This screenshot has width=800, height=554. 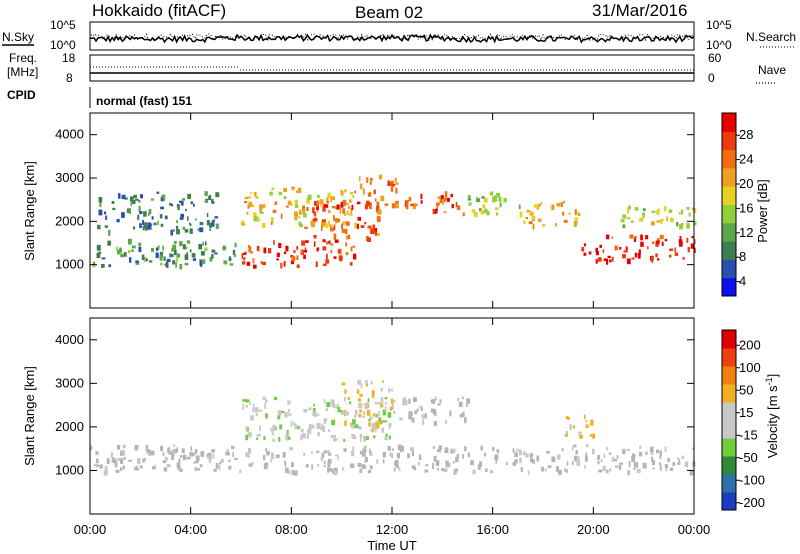 I want to click on nave-label: Nave, so click(x=772, y=70).